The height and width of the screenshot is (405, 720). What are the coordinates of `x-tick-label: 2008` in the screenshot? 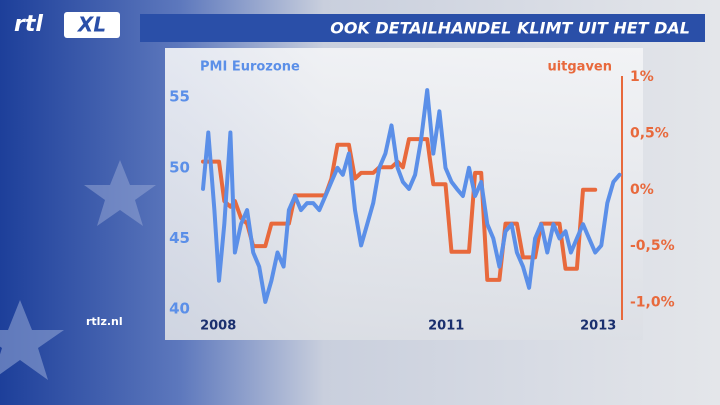 It's located at (218, 326).